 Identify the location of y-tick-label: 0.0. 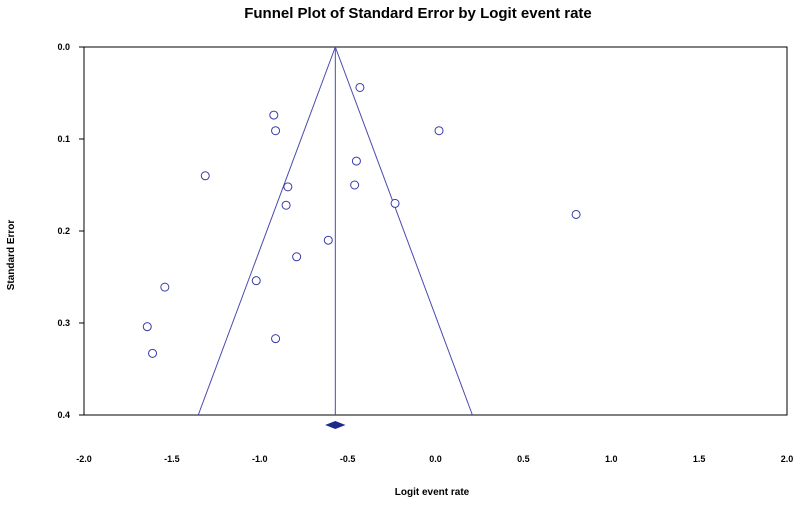
(63, 47).